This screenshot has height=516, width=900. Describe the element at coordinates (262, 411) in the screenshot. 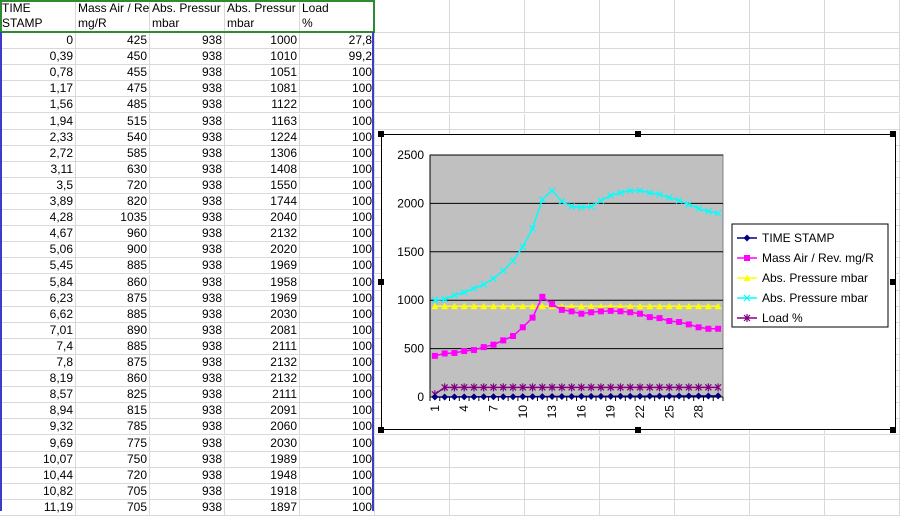

I see `data-cell: 2091` at that location.